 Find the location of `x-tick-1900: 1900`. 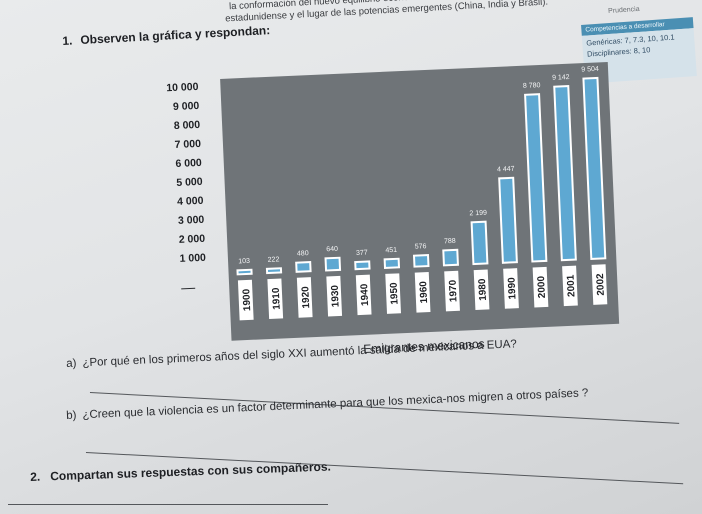

x-tick-1900: 1900 is located at coordinates (245, 300).